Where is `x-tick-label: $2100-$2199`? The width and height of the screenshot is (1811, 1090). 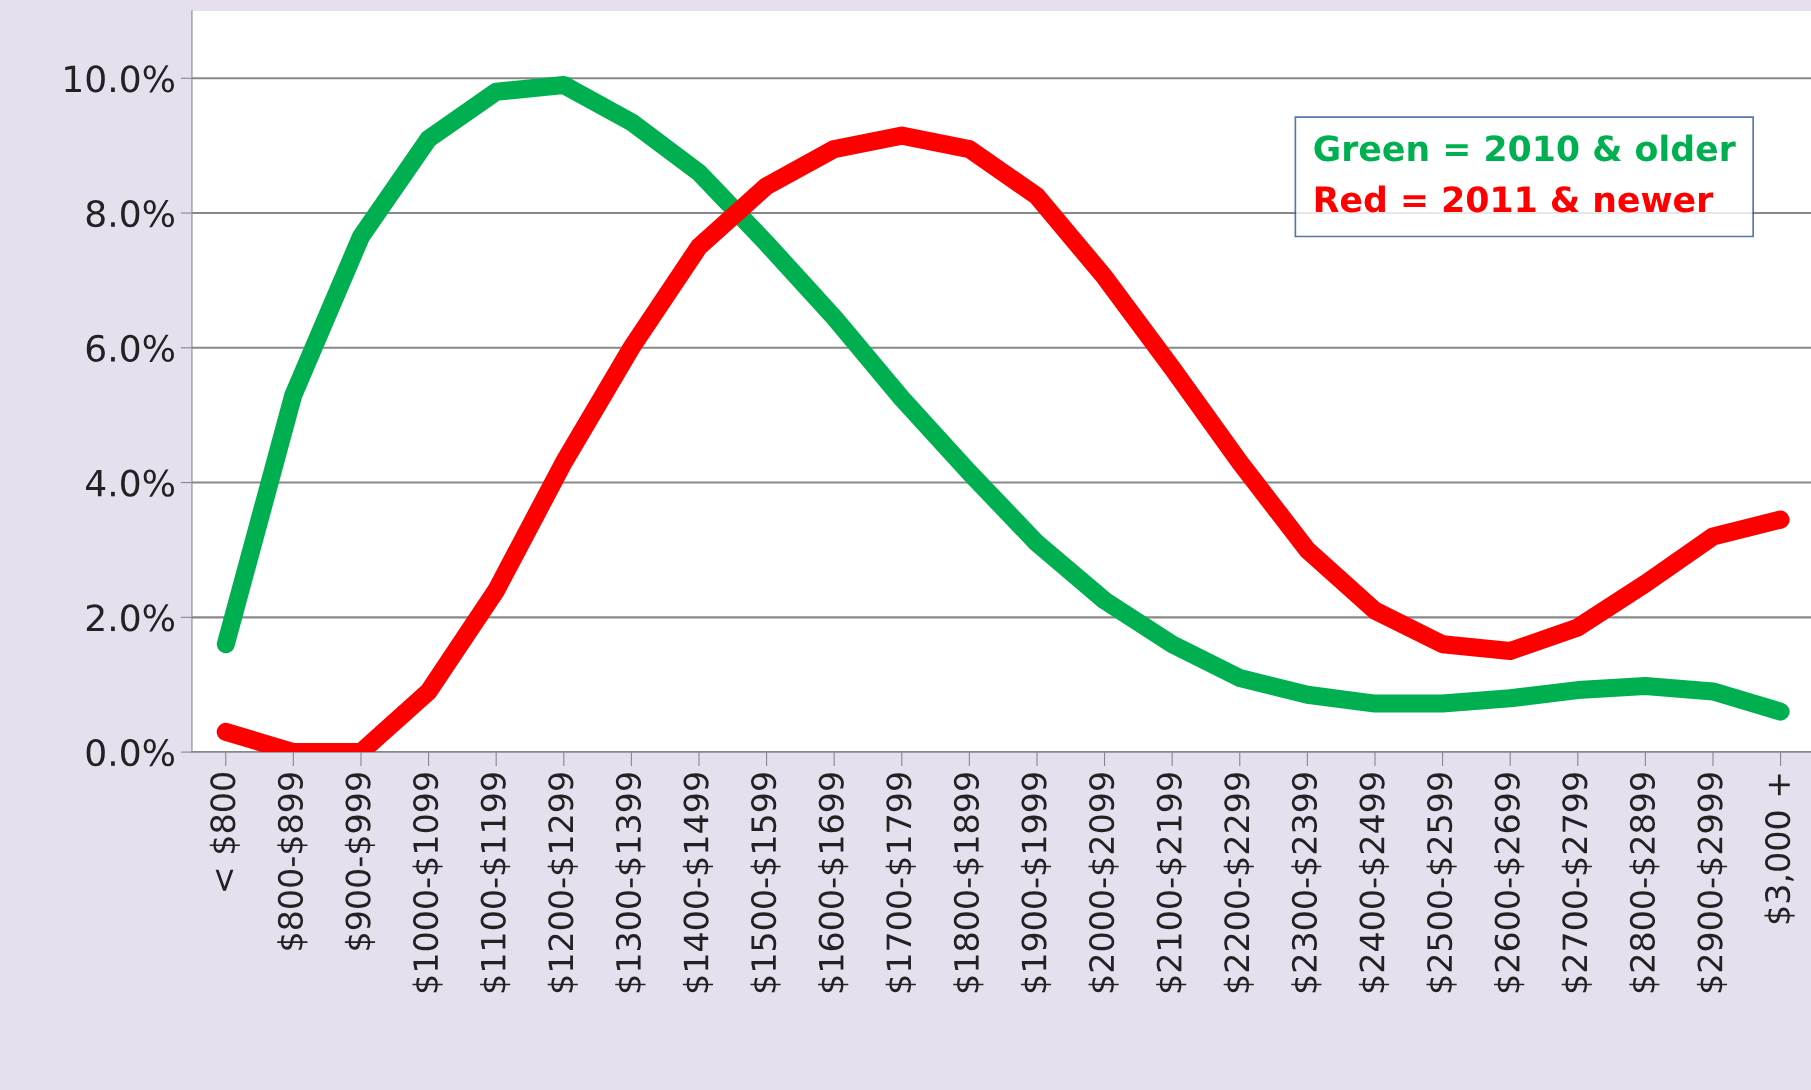 x-tick-label: $2100-$2199 is located at coordinates (1171, 883).